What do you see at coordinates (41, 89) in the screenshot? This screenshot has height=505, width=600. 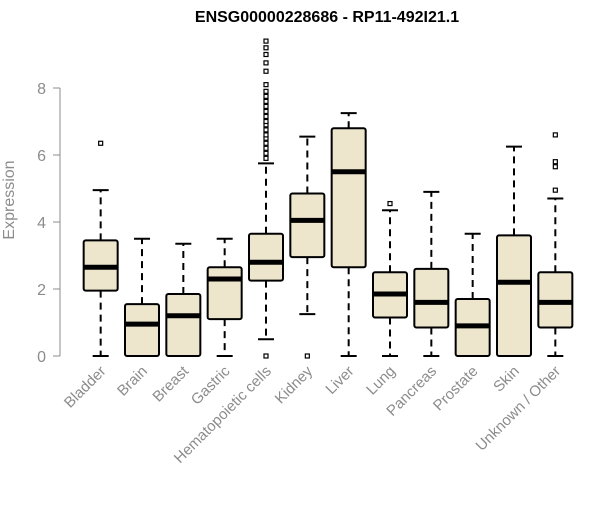 I see `y-tick-label: 8` at bounding box center [41, 89].